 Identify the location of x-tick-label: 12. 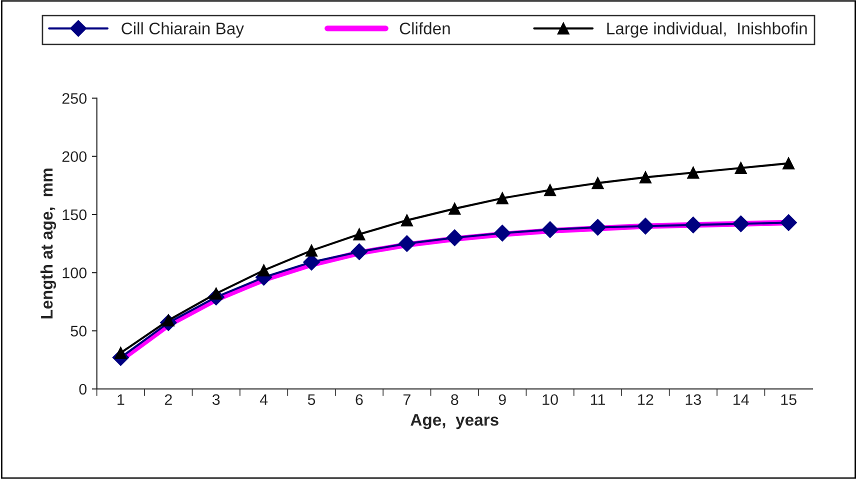
(646, 399).